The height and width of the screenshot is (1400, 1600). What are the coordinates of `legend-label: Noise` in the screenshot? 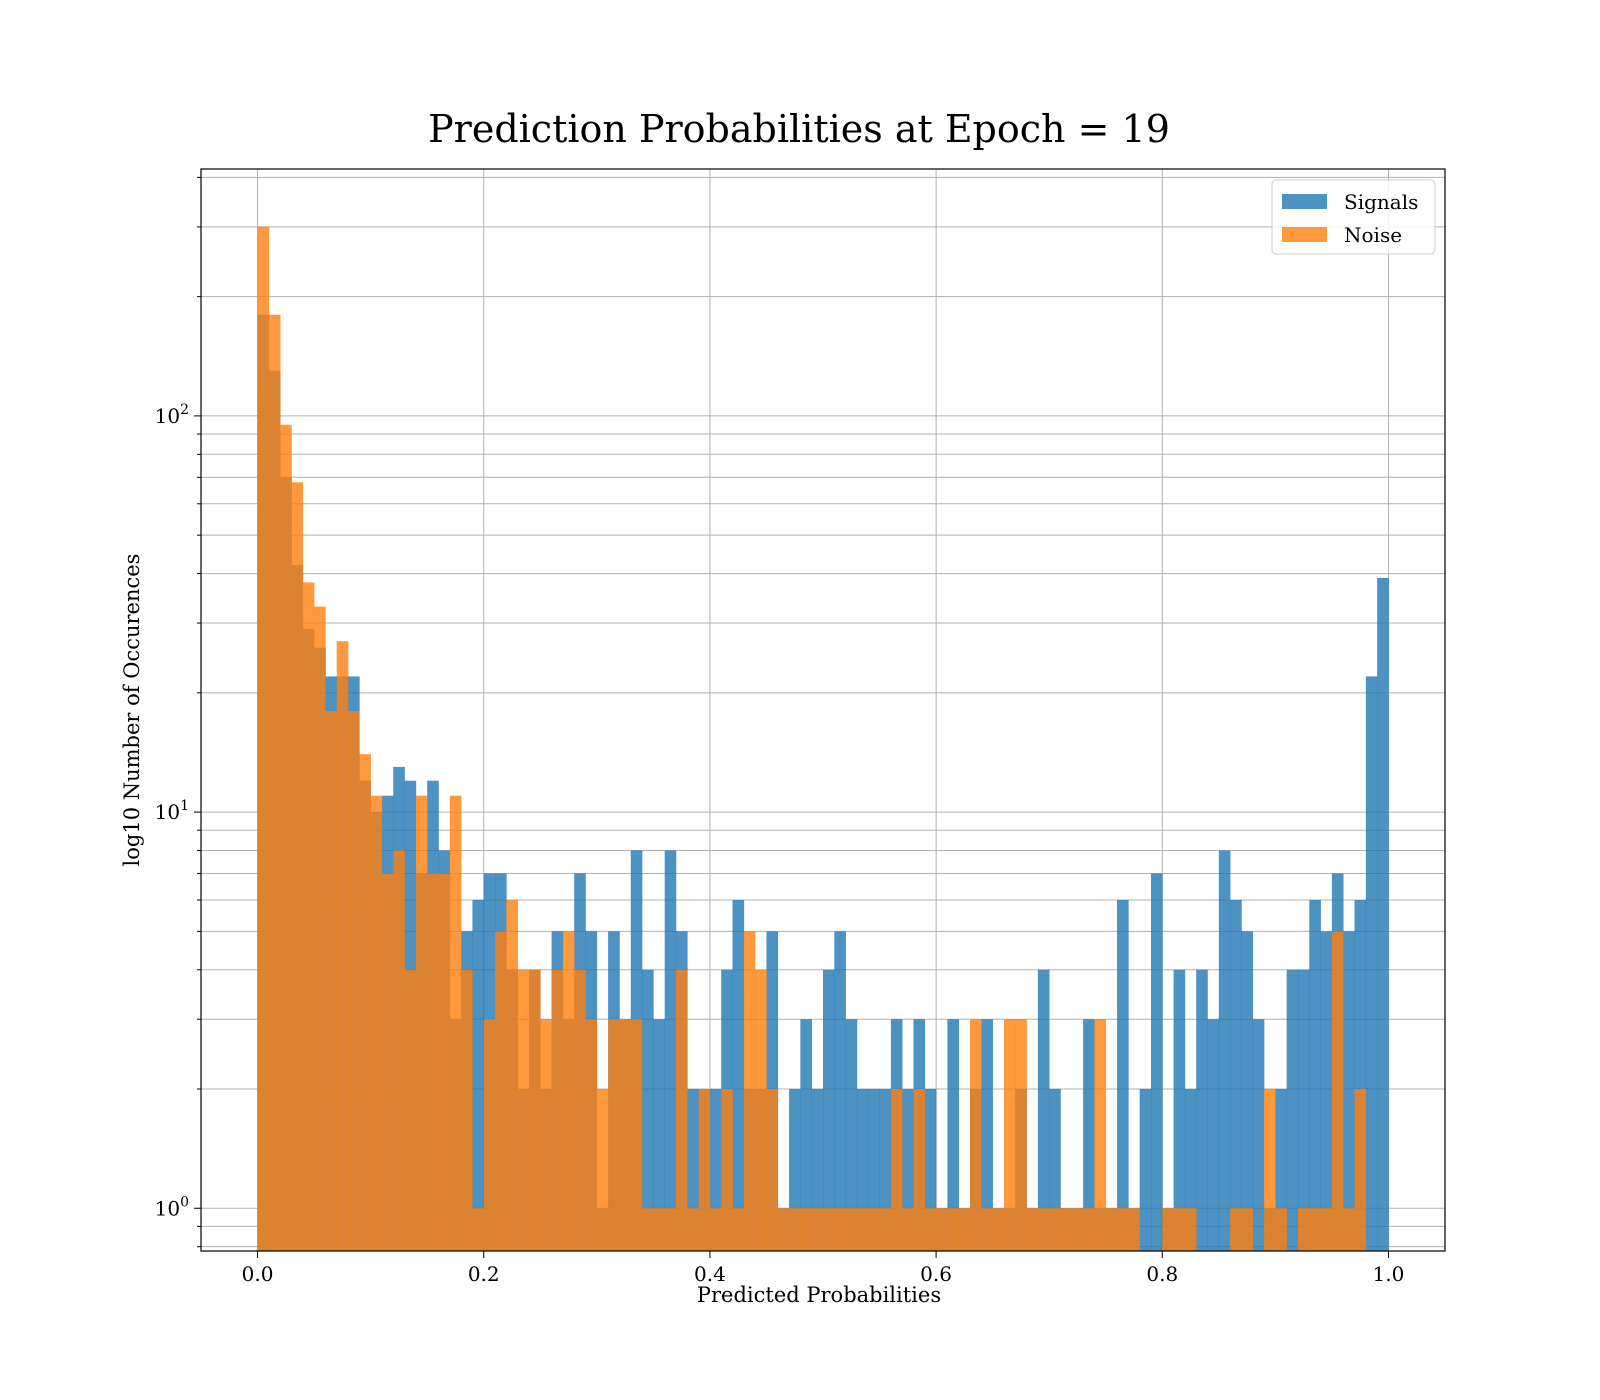 It's located at (1373, 235).